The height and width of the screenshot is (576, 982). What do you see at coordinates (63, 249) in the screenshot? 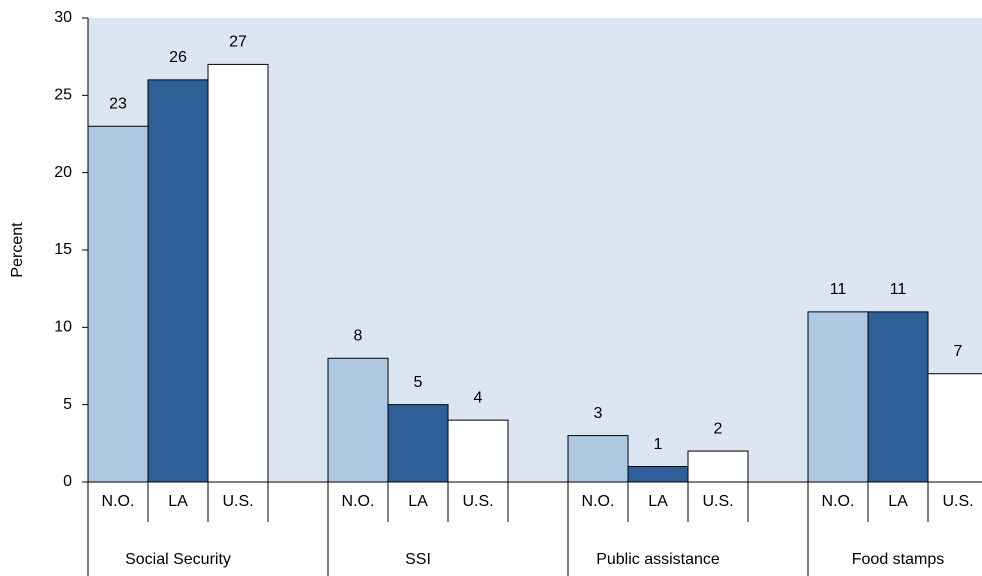
I see `y-tick-label: 15` at bounding box center [63, 249].